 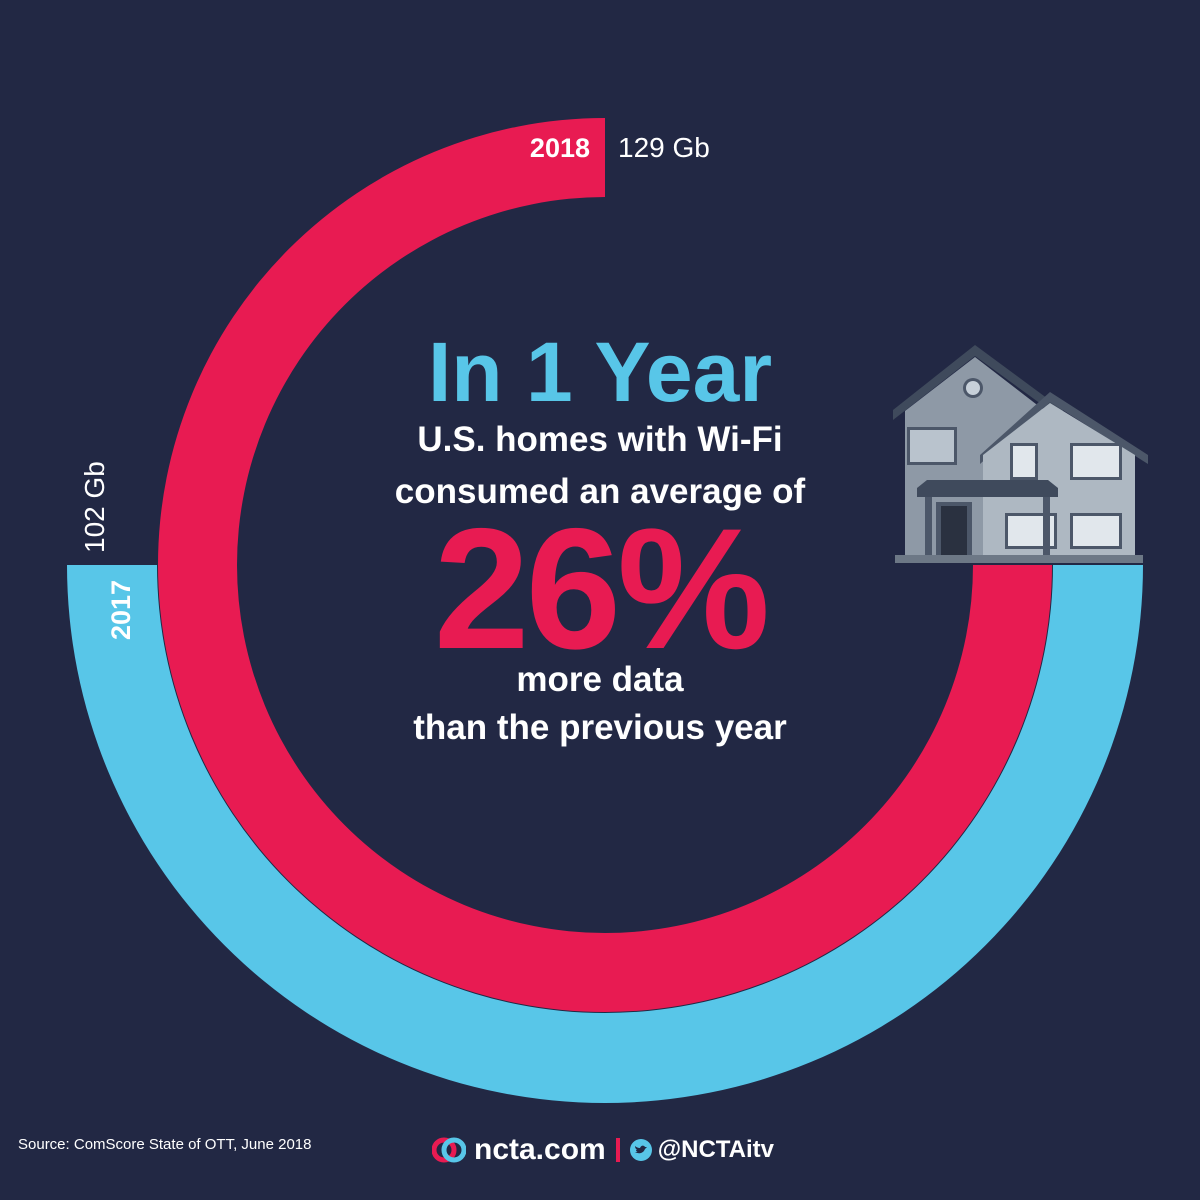 I want to click on social-handle: @NCTAitv, so click(x=716, y=1149).